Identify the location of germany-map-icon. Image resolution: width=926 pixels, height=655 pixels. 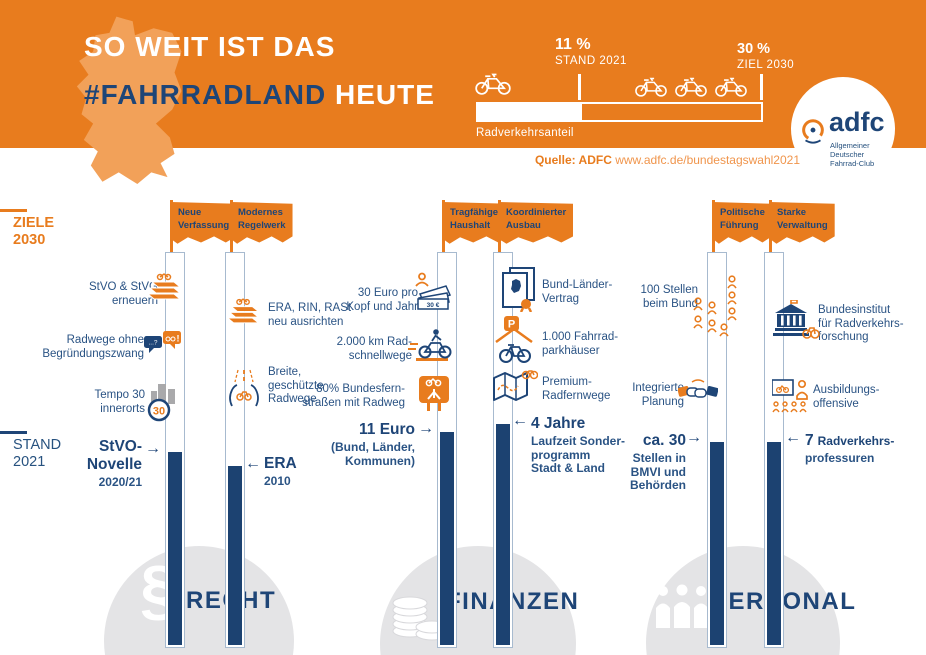
(135, 105).